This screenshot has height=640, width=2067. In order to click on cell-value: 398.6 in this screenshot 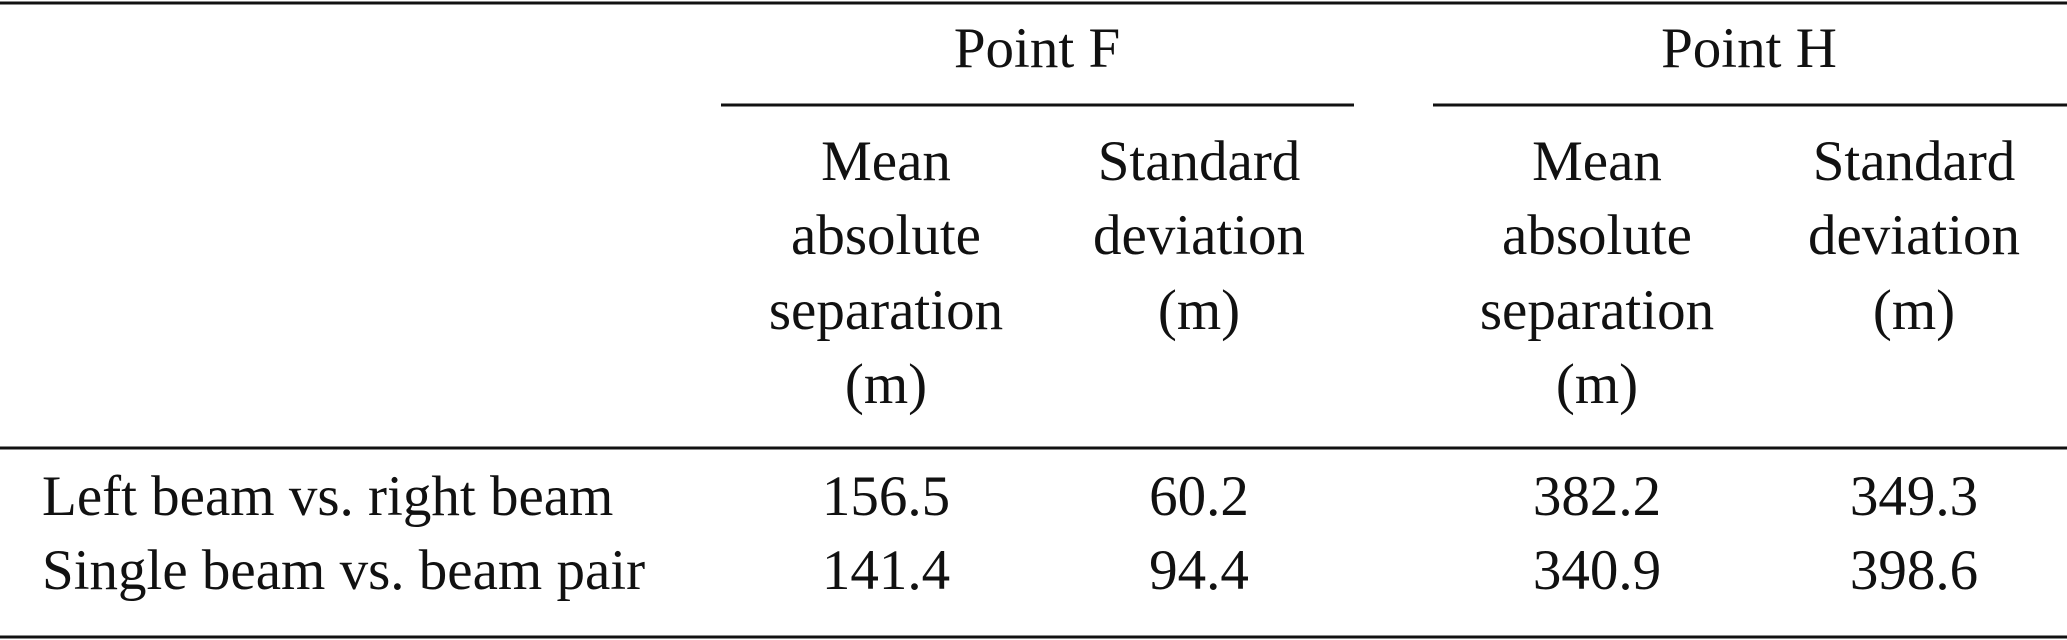, I will do `click(1914, 570)`.